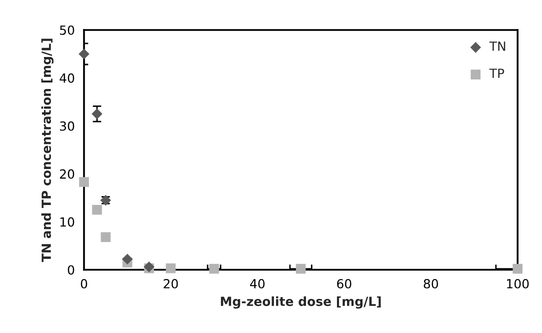 The image size is (542, 333). I want to click on x-tick-label: 20, so click(171, 283).